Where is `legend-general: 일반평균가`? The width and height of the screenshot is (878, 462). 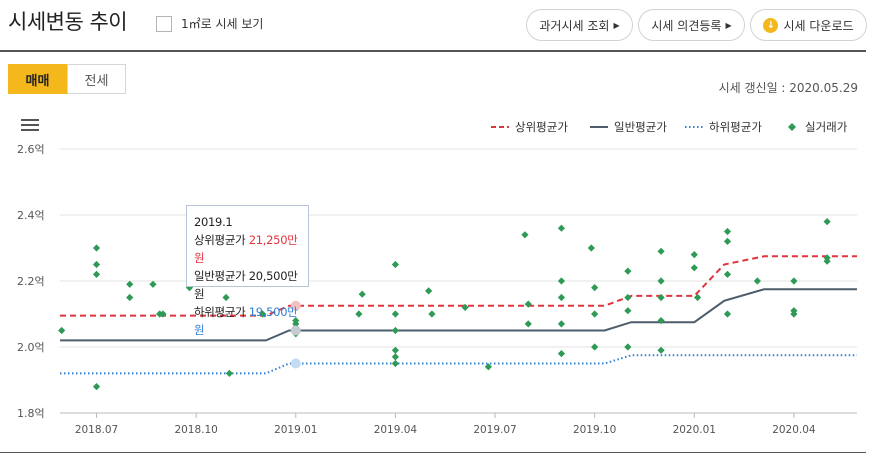
legend-general: 일반평균가 is located at coordinates (628, 127).